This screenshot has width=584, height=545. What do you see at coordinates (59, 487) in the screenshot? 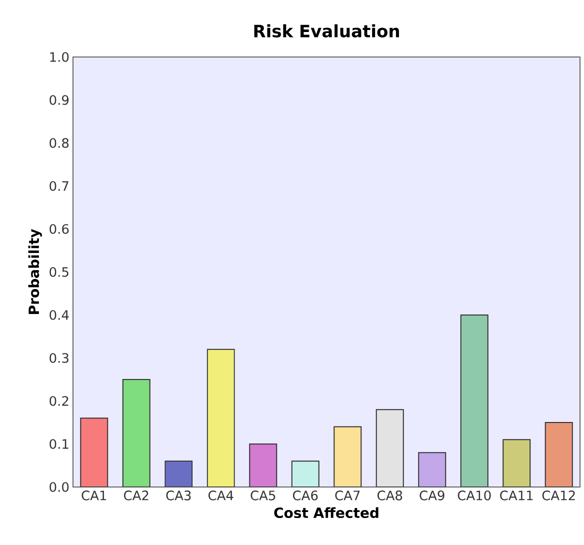
I see `y-tick-label: 0.0` at bounding box center [59, 487].